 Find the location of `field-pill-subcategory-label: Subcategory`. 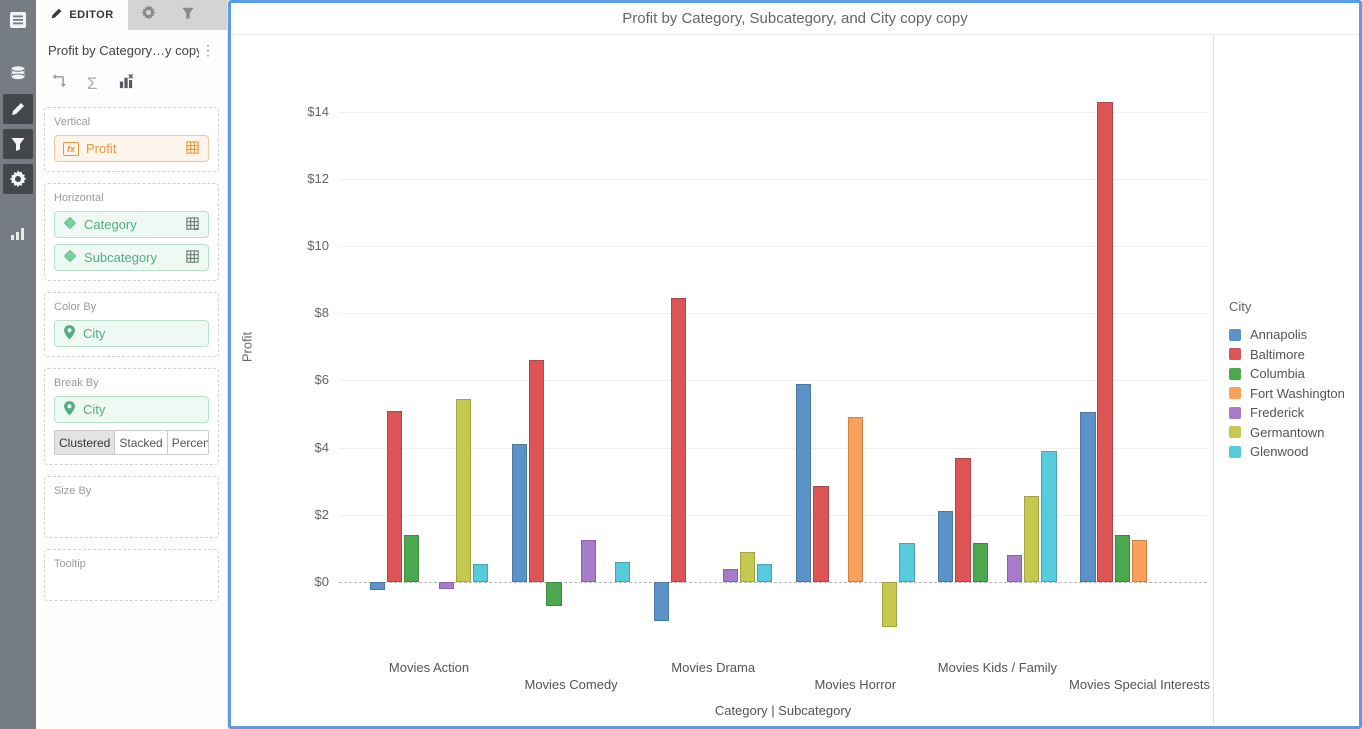

field-pill-subcategory-label: Subcategory is located at coordinates (120, 257).